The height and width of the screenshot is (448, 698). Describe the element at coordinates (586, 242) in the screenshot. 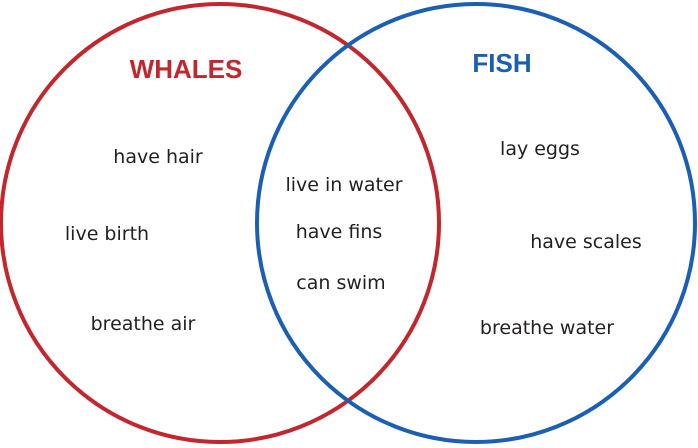

I see `fish-item-have-scales: have scales` at that location.